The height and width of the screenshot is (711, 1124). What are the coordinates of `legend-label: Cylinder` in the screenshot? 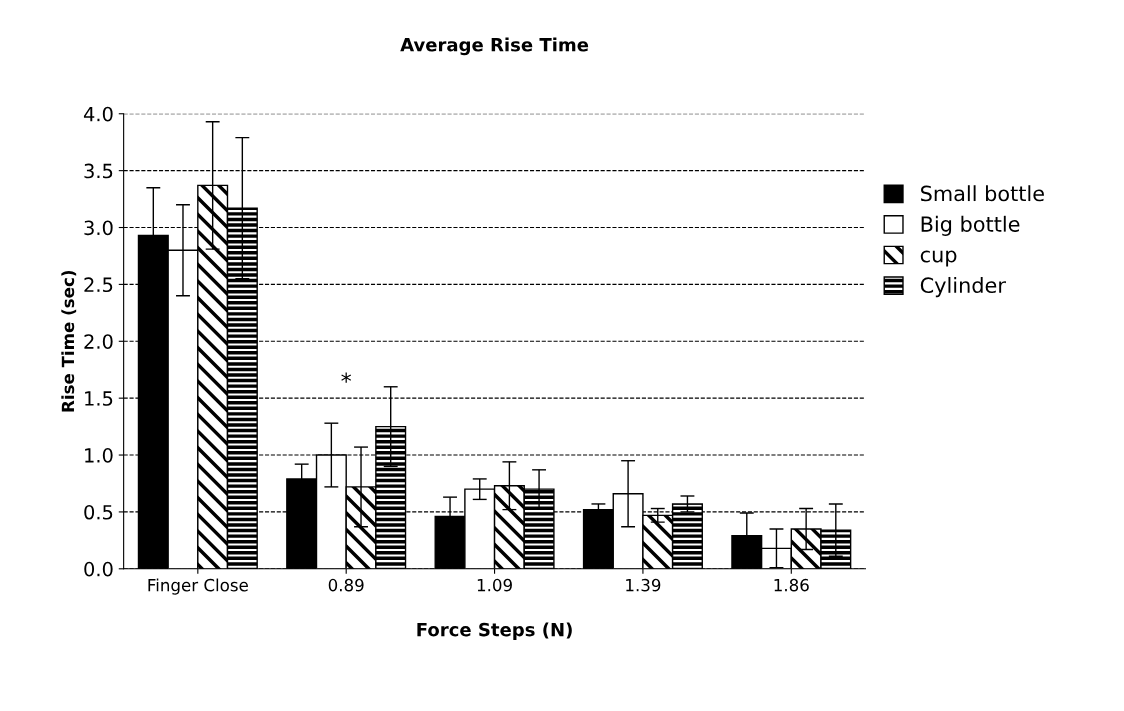 It's located at (963, 287).